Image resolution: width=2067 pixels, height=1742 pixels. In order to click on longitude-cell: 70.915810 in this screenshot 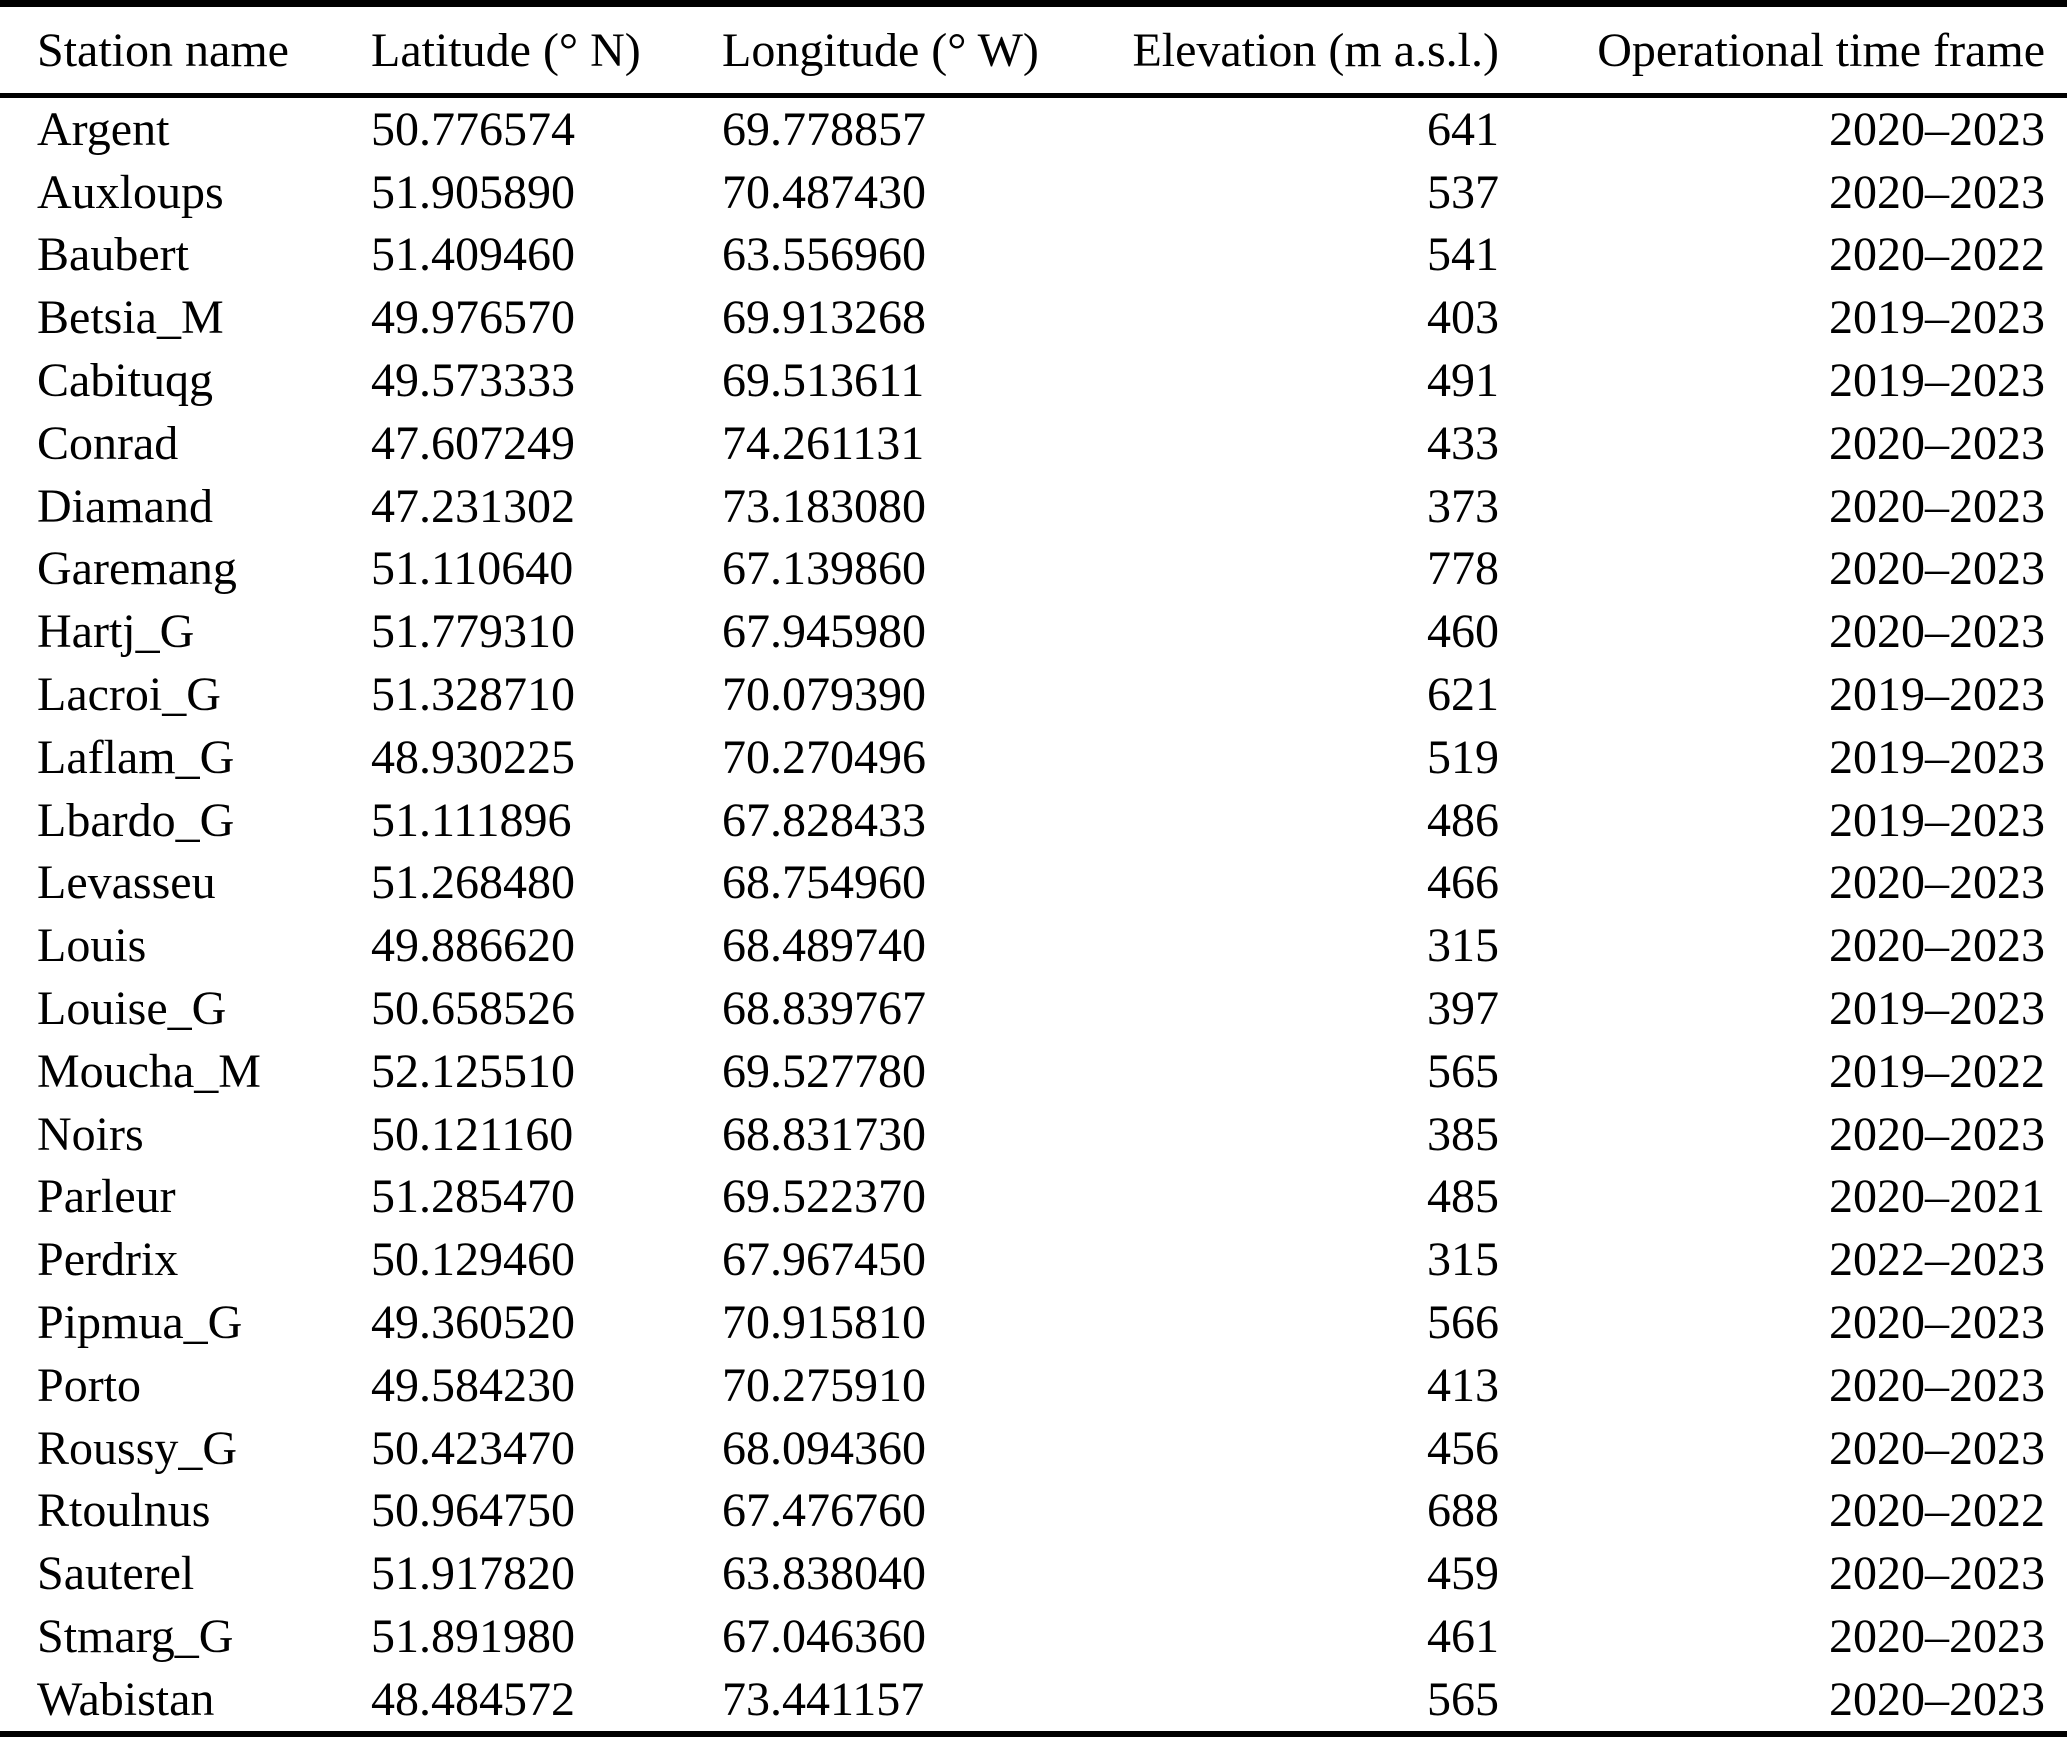, I will do `click(824, 1323)`.